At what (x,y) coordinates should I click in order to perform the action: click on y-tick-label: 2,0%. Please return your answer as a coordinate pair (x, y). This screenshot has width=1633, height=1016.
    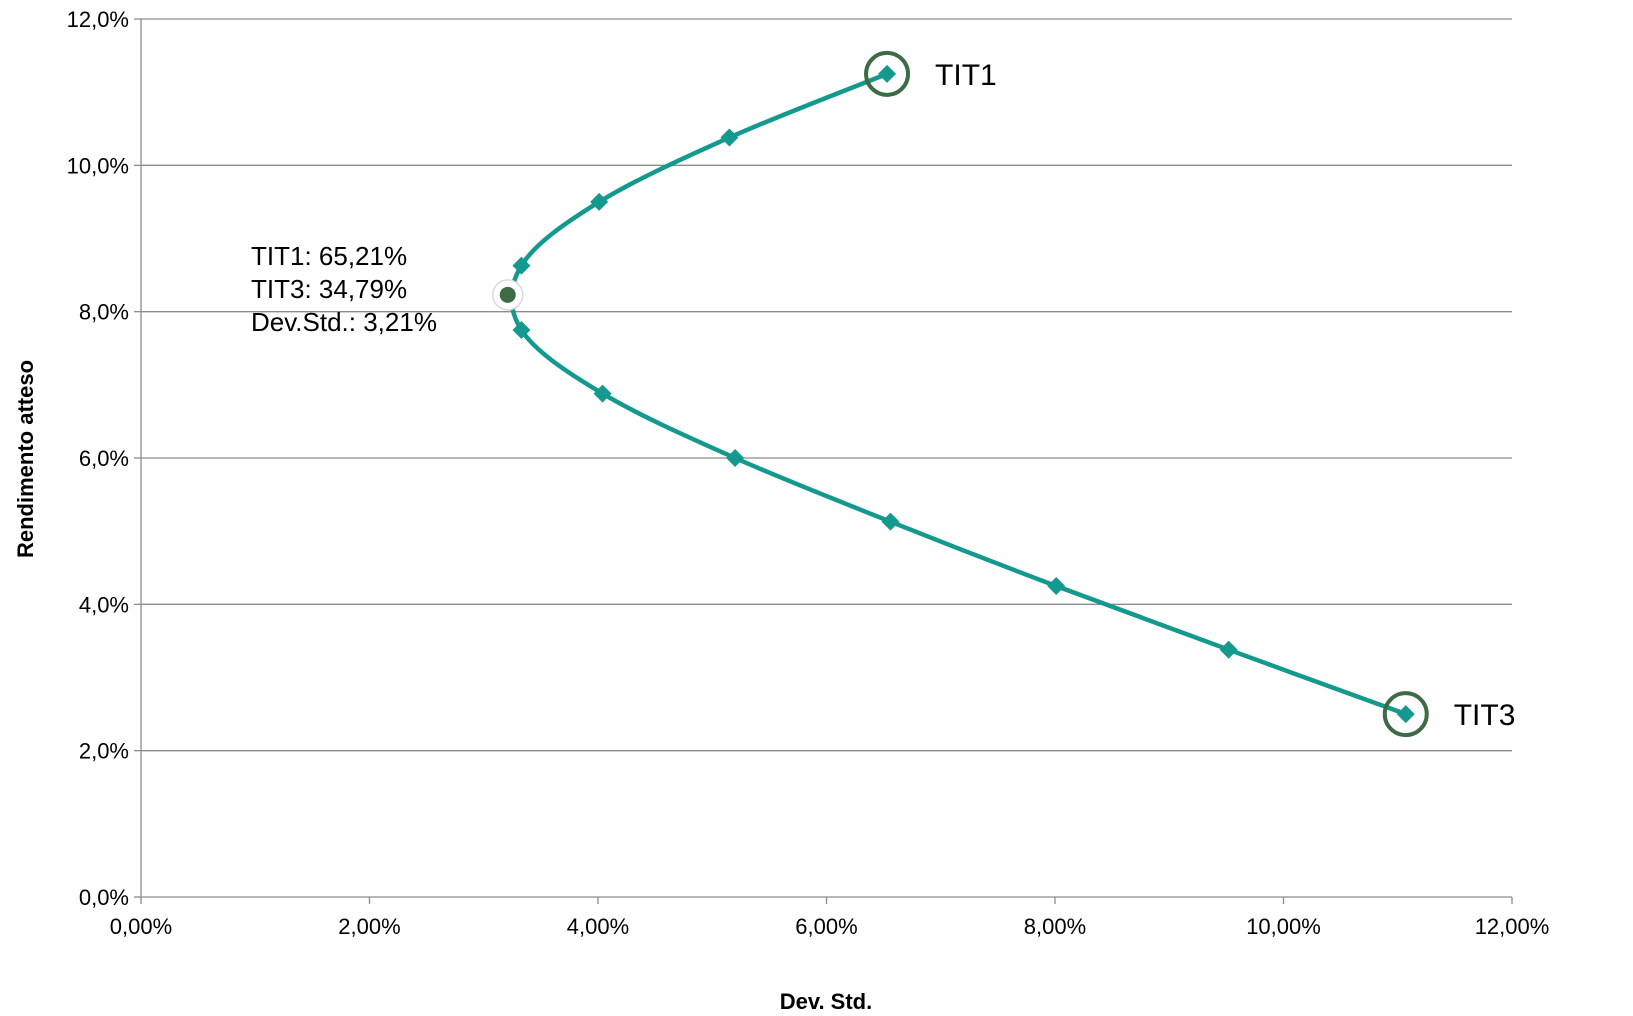
    Looking at the image, I should click on (104, 751).